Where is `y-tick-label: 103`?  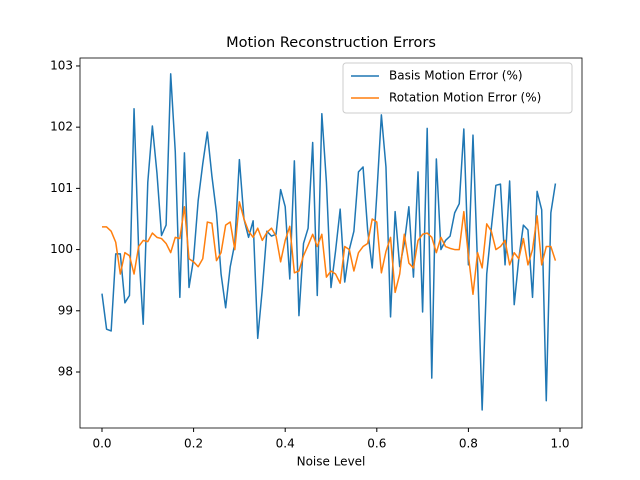 y-tick-label: 103 is located at coordinates (61, 65).